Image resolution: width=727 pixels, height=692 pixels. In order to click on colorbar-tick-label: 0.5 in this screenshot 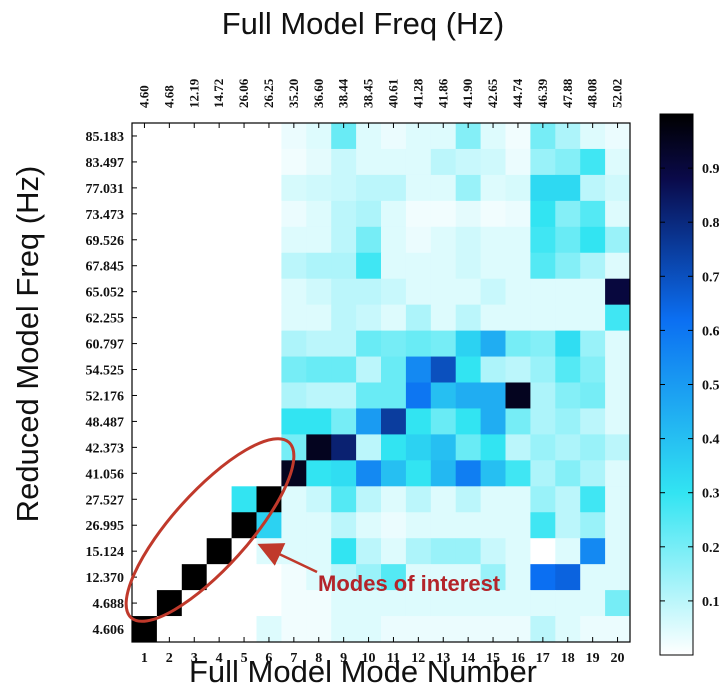, I will do `click(711, 386)`.